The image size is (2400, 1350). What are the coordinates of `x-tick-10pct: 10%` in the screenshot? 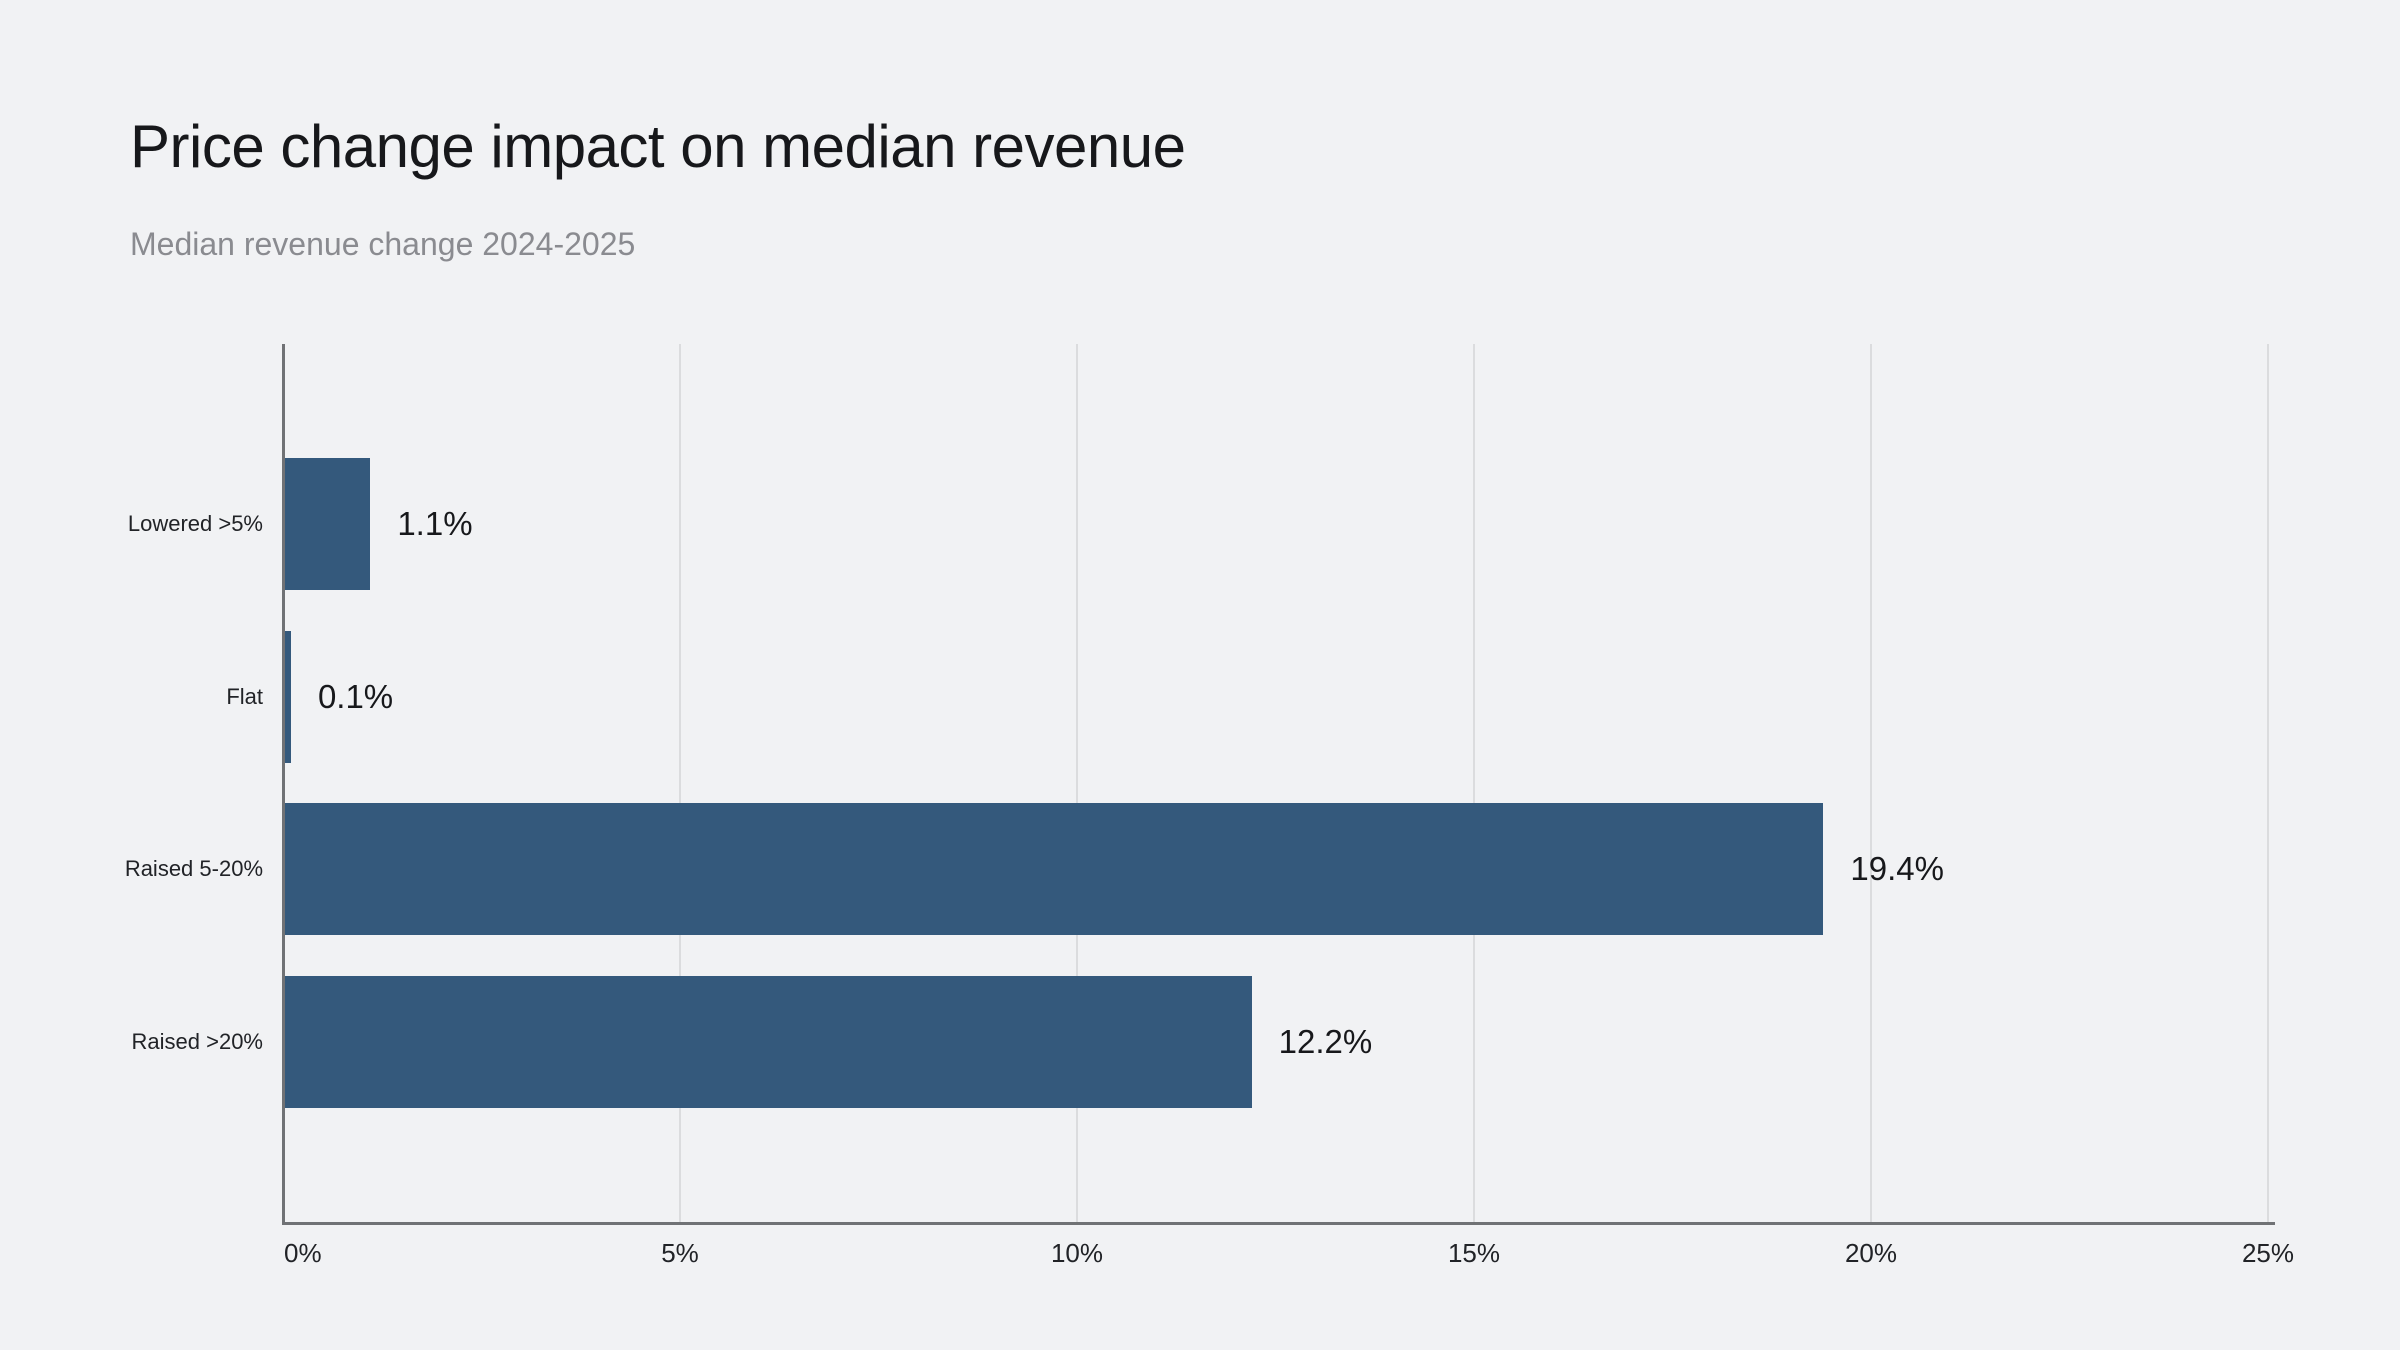 It's located at (1077, 1253).